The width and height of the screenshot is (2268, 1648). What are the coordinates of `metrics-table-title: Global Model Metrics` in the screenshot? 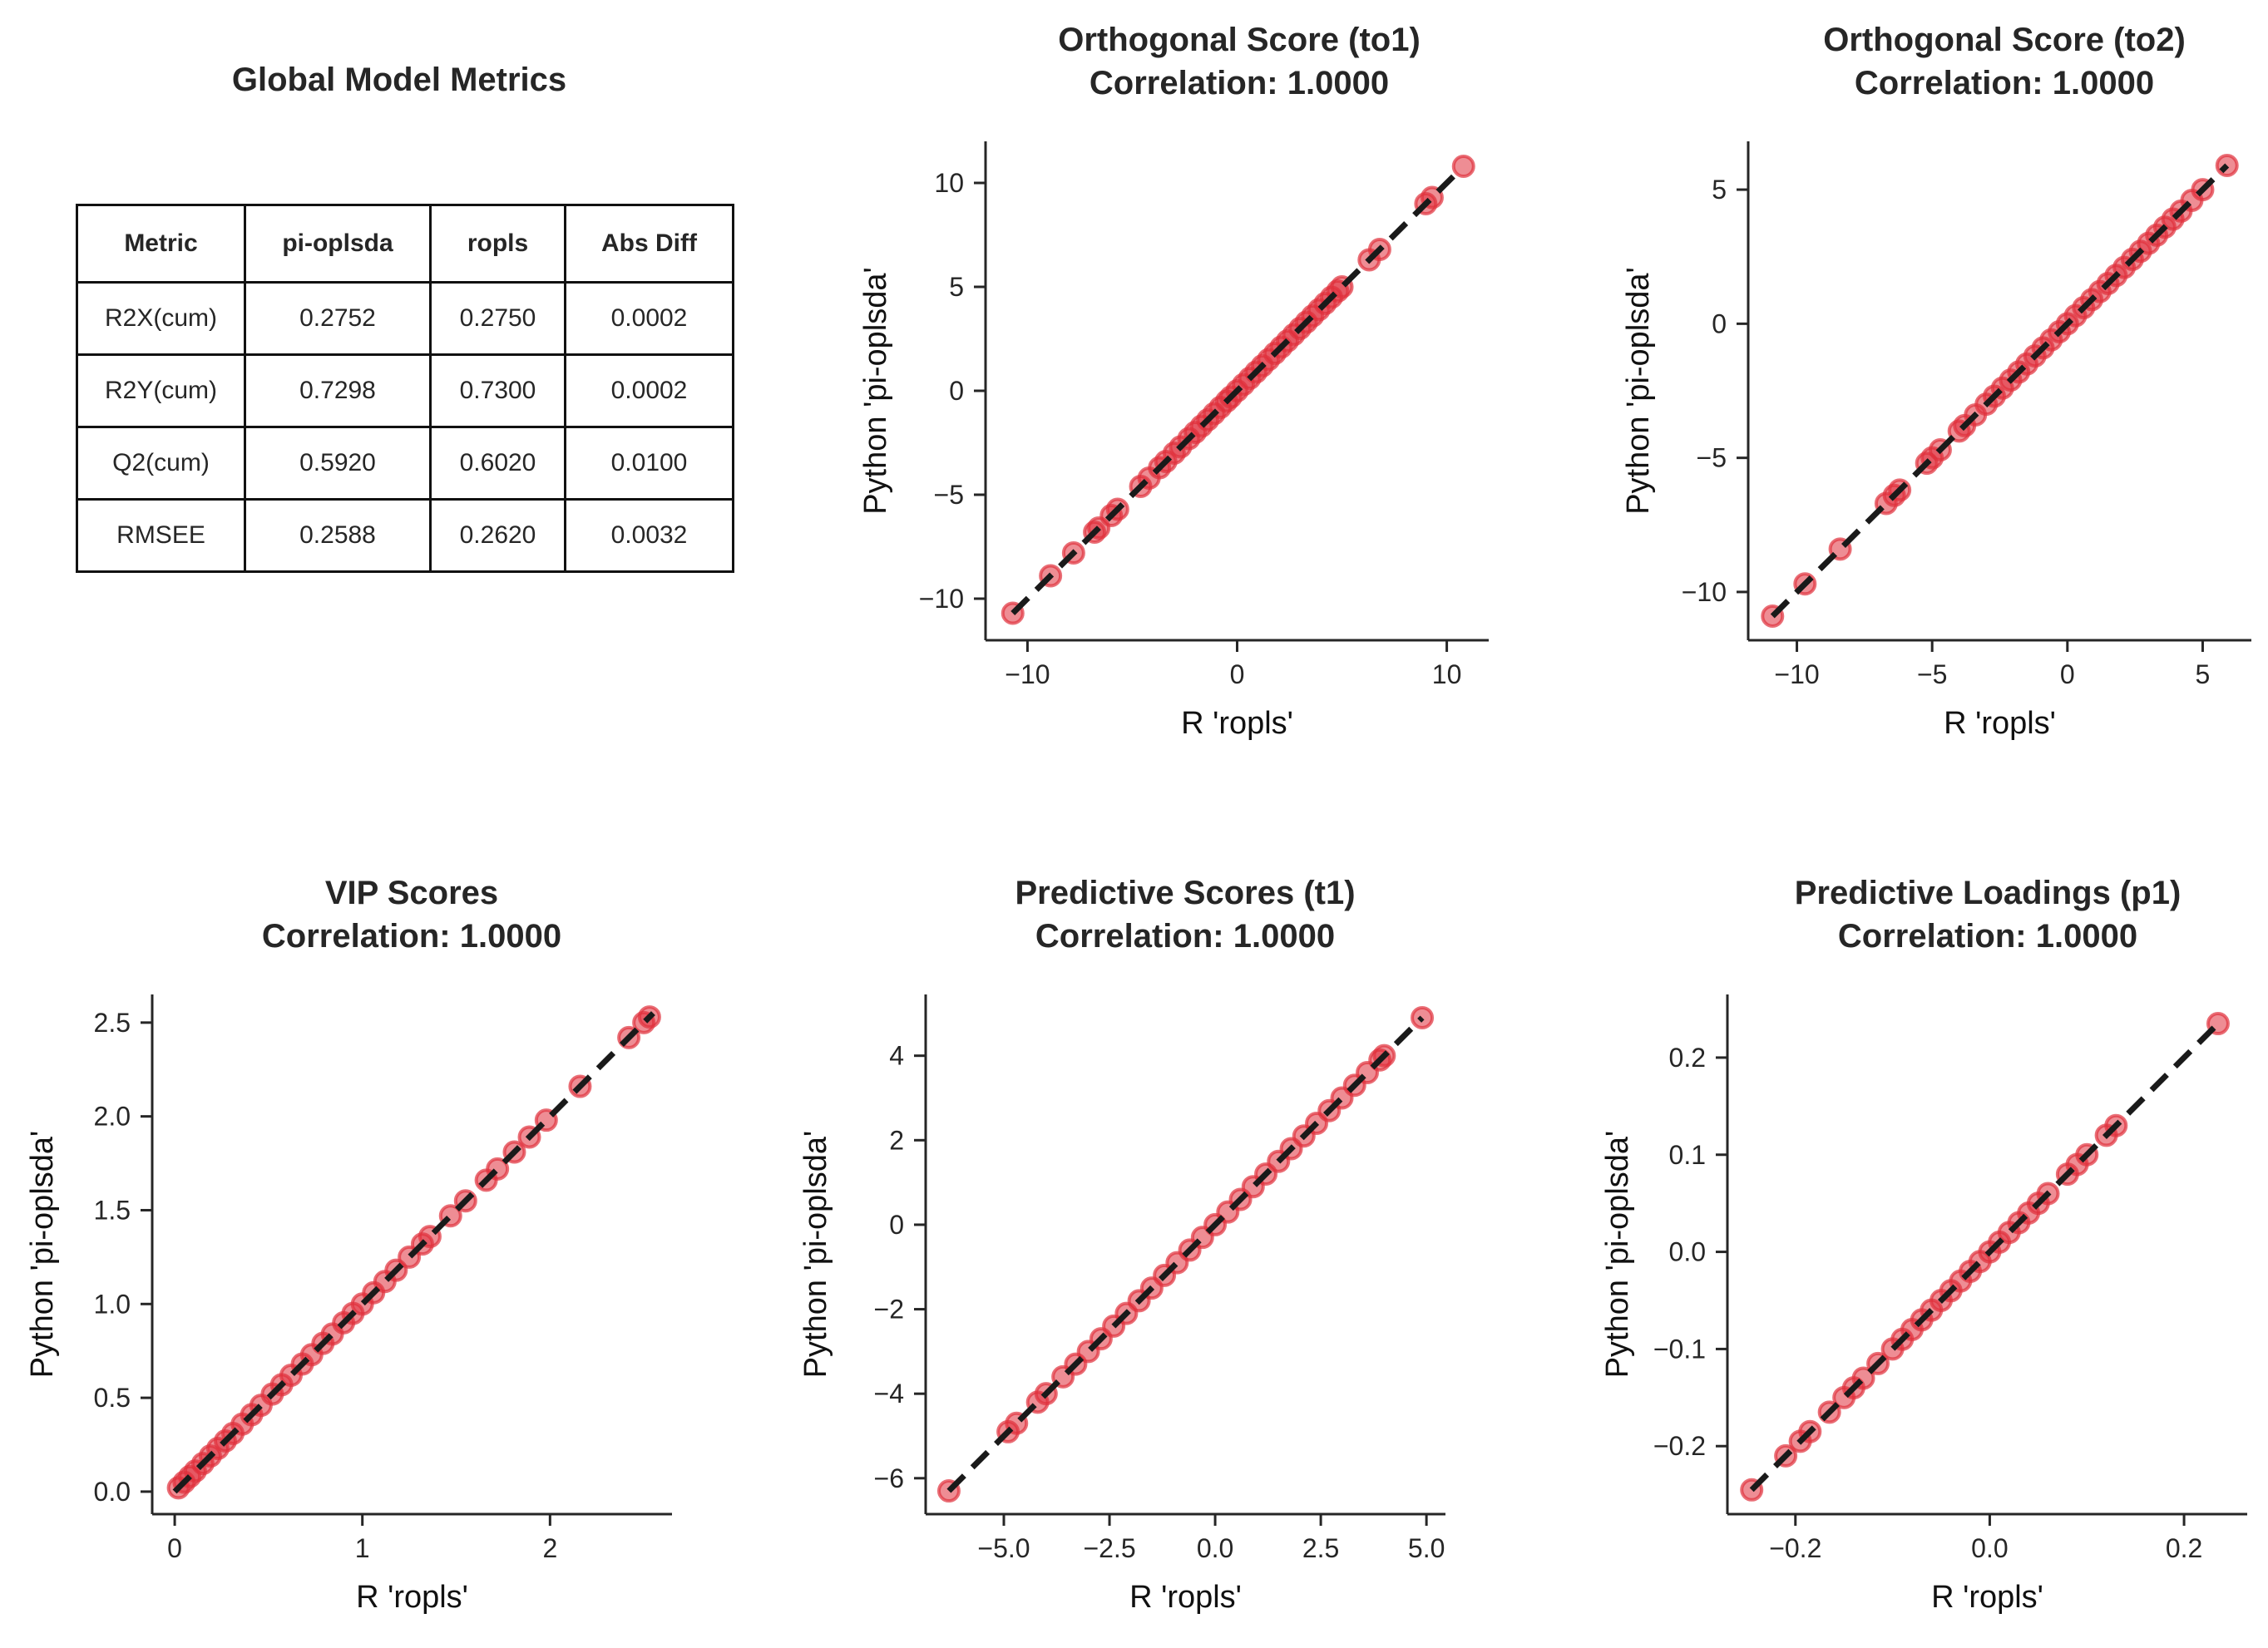 It's located at (399, 80).